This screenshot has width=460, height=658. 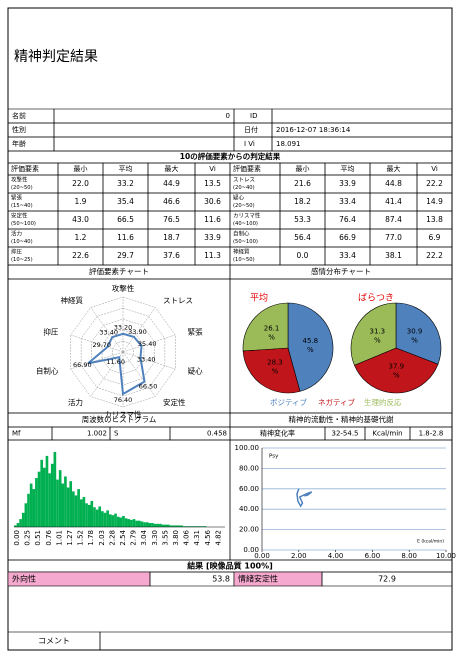 I want to click on axis-label: Psy, so click(x=274, y=457).